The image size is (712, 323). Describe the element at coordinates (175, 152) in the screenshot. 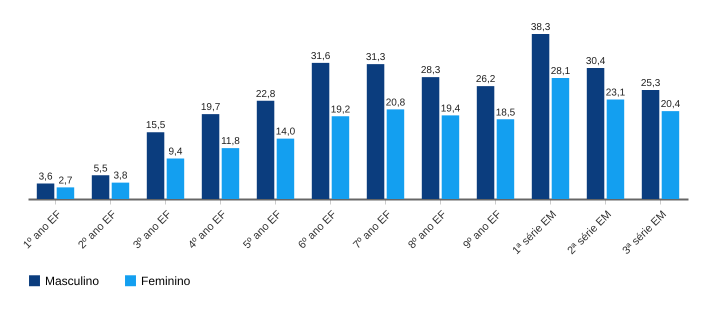

I see `data-label: 9,4` at that location.